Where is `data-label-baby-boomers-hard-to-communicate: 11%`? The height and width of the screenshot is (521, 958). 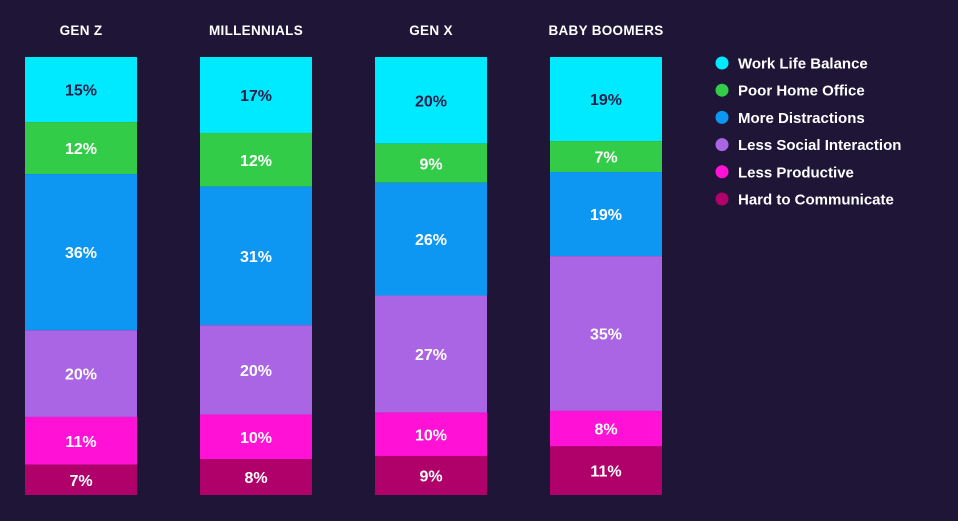
data-label-baby-boomers-hard-to-communicate: 11% is located at coordinates (605, 472).